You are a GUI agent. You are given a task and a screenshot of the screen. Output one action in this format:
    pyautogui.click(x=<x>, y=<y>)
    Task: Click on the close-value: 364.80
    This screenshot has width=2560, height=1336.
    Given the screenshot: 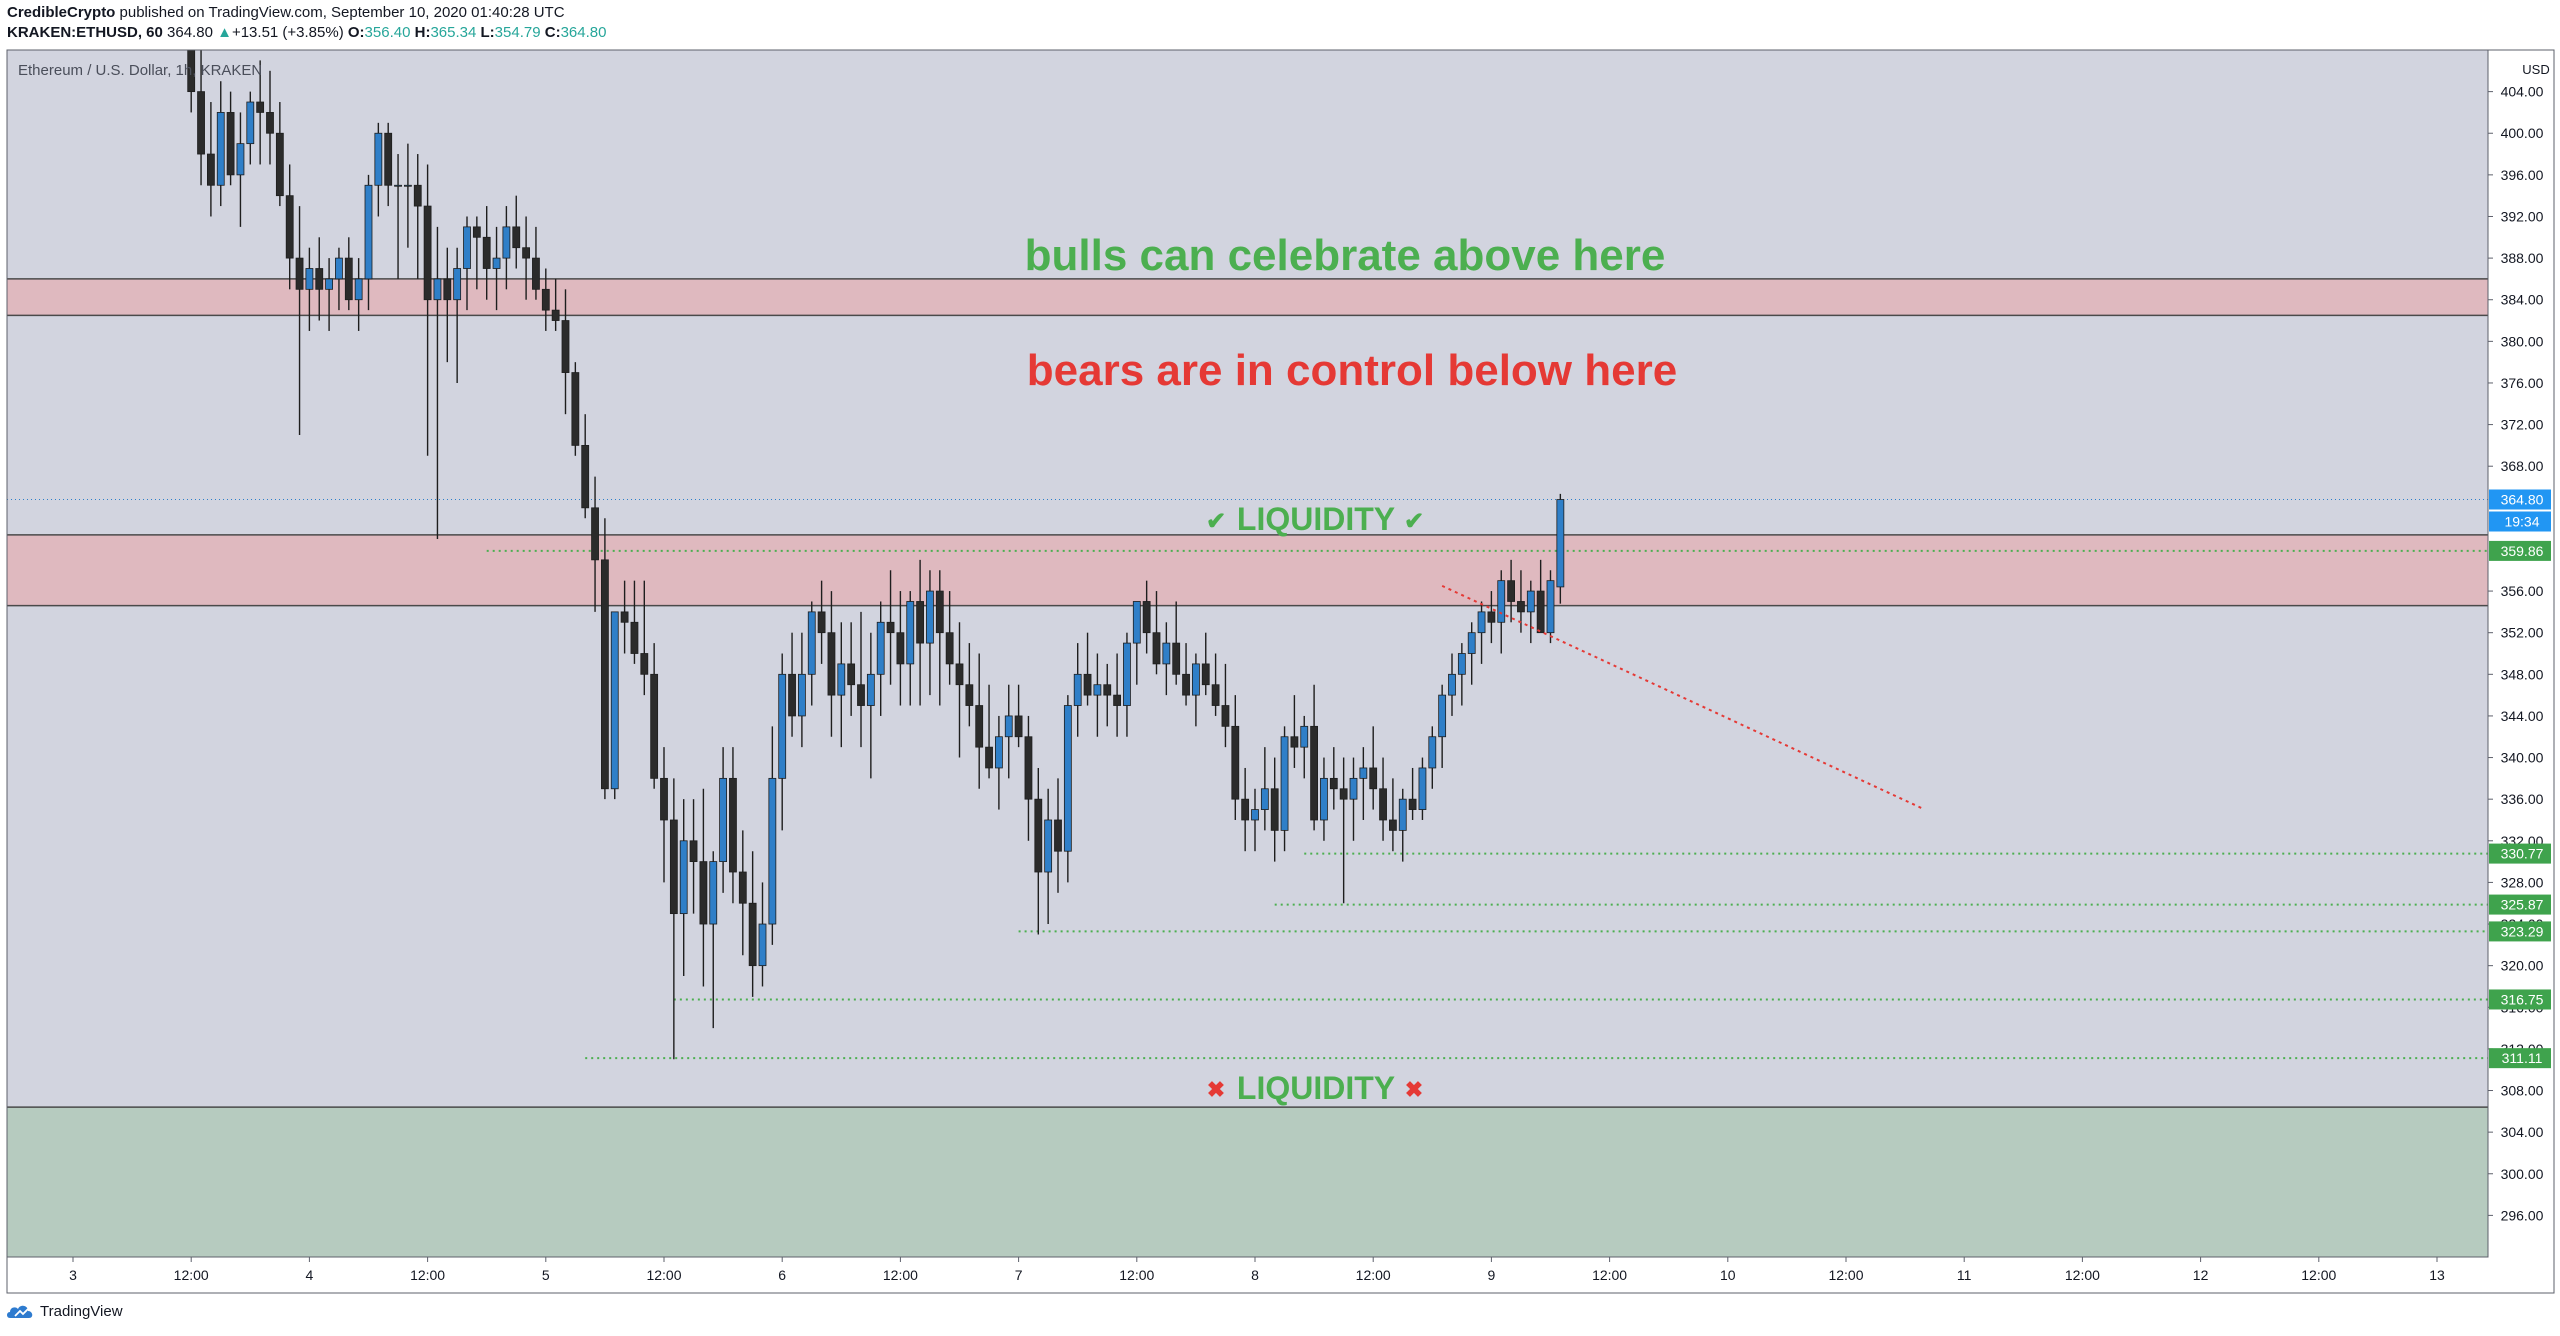 What is the action you would take?
    pyautogui.click(x=583, y=32)
    